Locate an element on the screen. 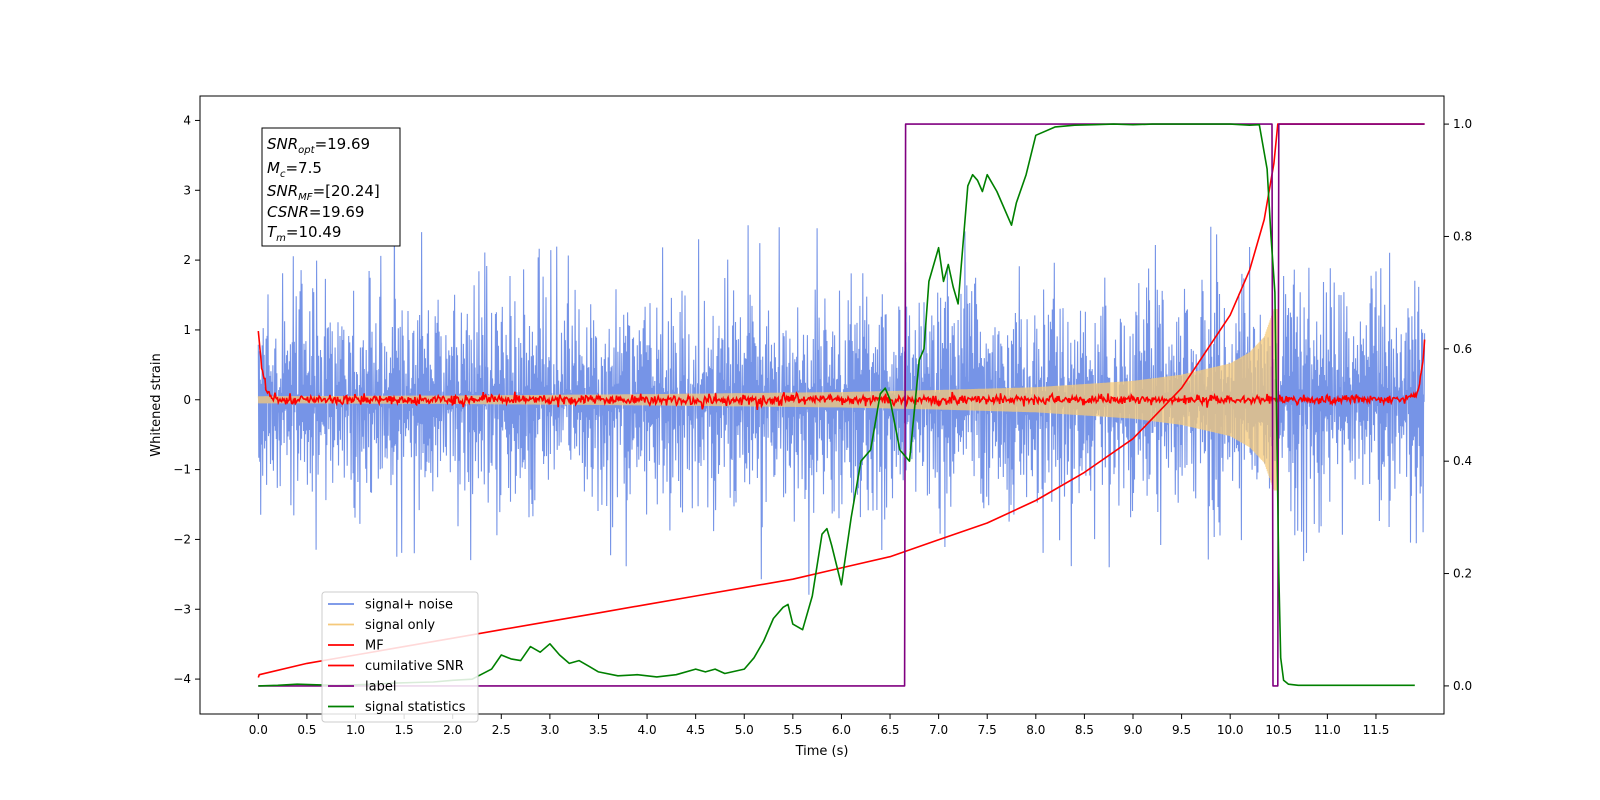  x-tick-label: 10.0 is located at coordinates (1230, 730).